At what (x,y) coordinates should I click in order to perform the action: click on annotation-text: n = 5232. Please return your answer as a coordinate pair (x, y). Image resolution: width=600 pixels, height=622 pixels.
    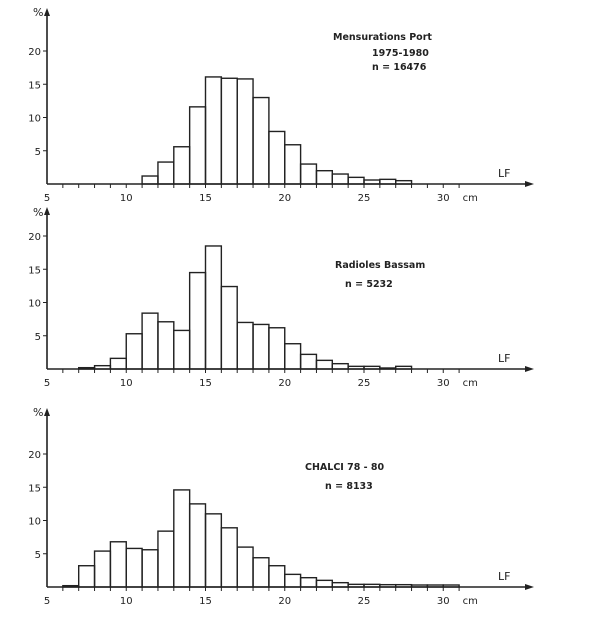
    Looking at the image, I should click on (369, 284).